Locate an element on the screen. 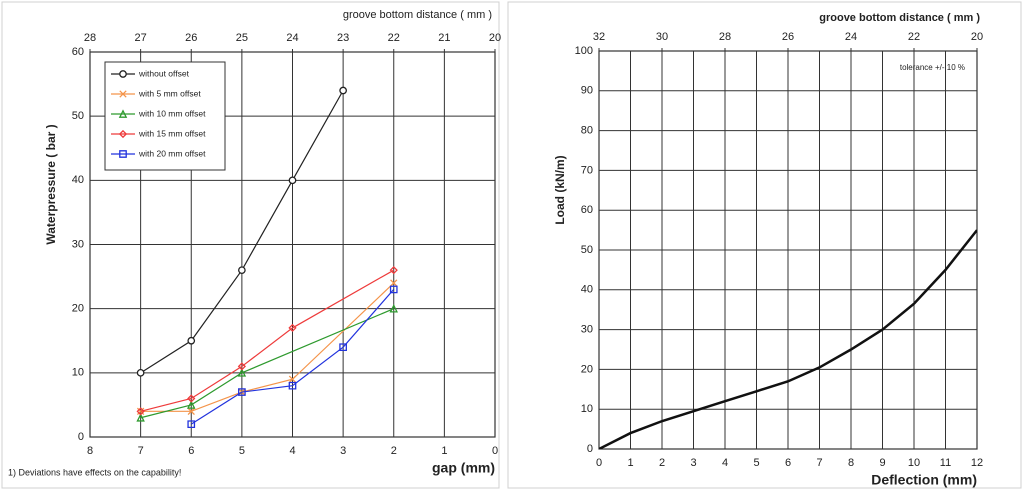 Image resolution: width=1024 pixels, height=490 pixels. x2-tick-label: 30 is located at coordinates (662, 37).